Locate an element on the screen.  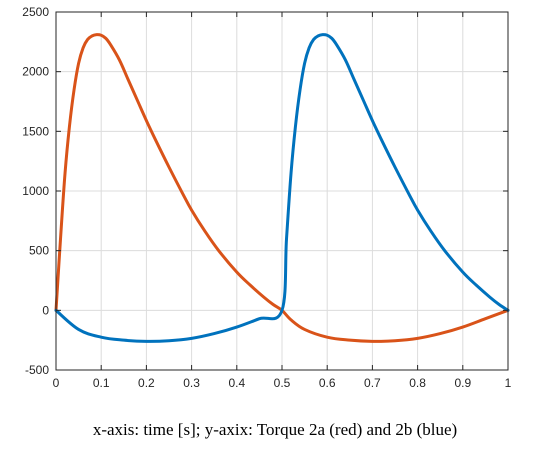
y-tick-label: 2000 is located at coordinates (35, 72).